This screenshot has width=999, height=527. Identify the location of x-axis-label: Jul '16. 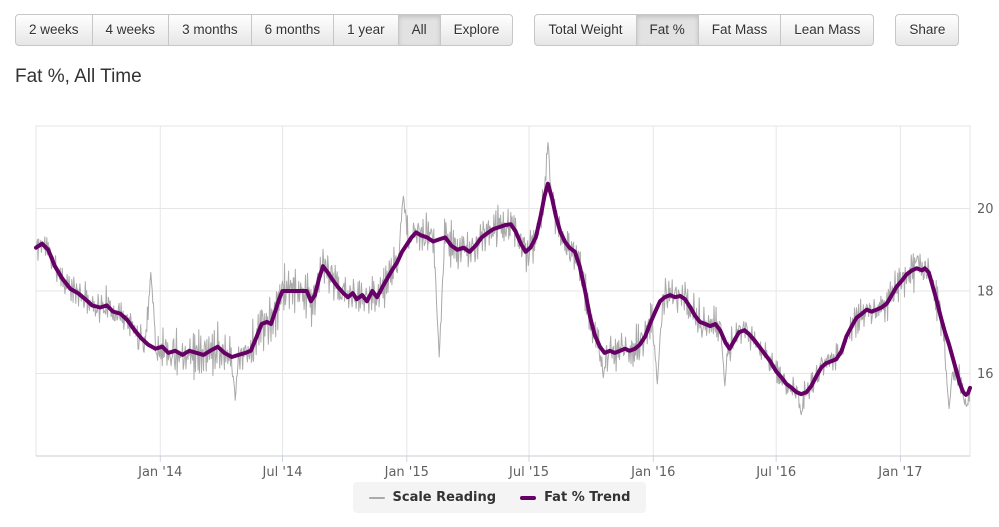
(775, 472).